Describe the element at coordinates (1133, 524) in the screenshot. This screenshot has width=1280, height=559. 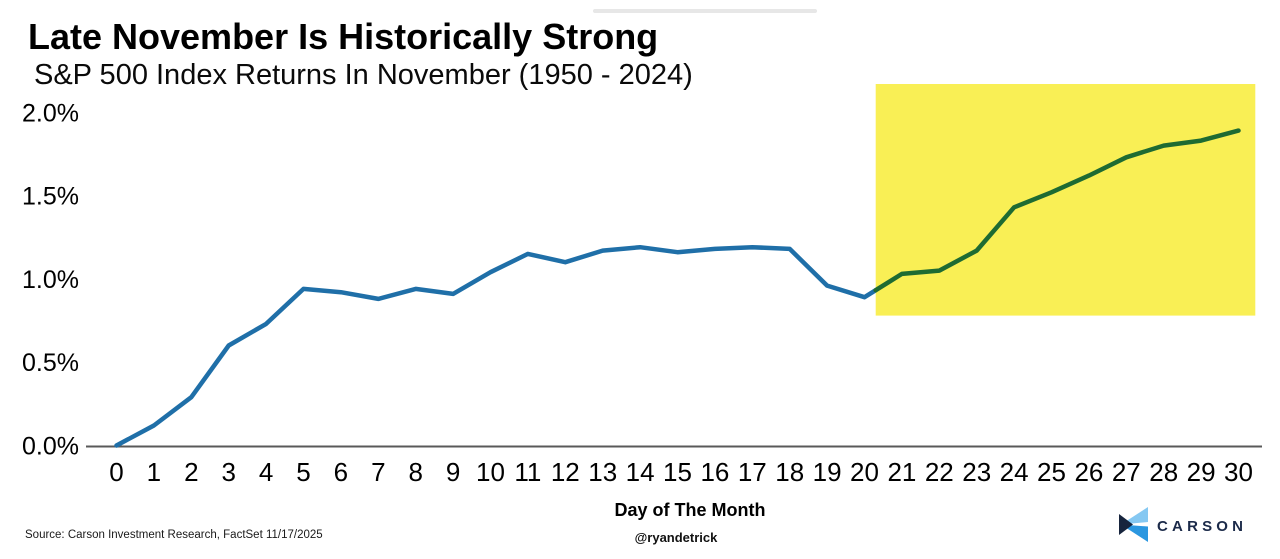
I see `carson-logo-icon` at that location.